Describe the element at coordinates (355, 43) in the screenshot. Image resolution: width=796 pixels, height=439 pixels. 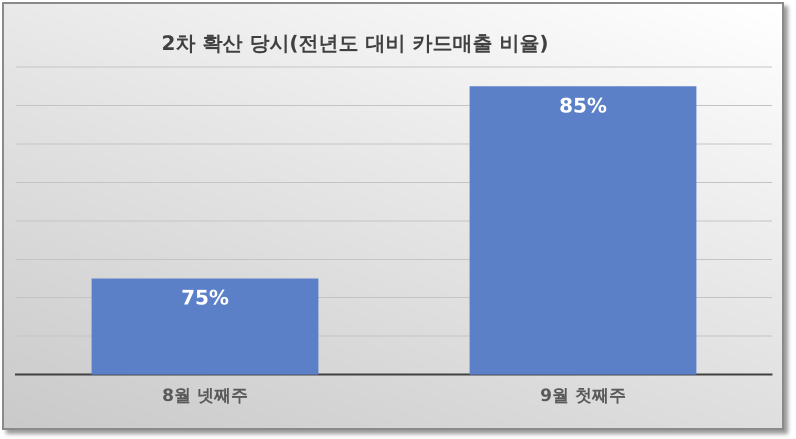
I see `chart-title: 2차 확산 당시(전년도 대비 카드매출 비율)` at that location.